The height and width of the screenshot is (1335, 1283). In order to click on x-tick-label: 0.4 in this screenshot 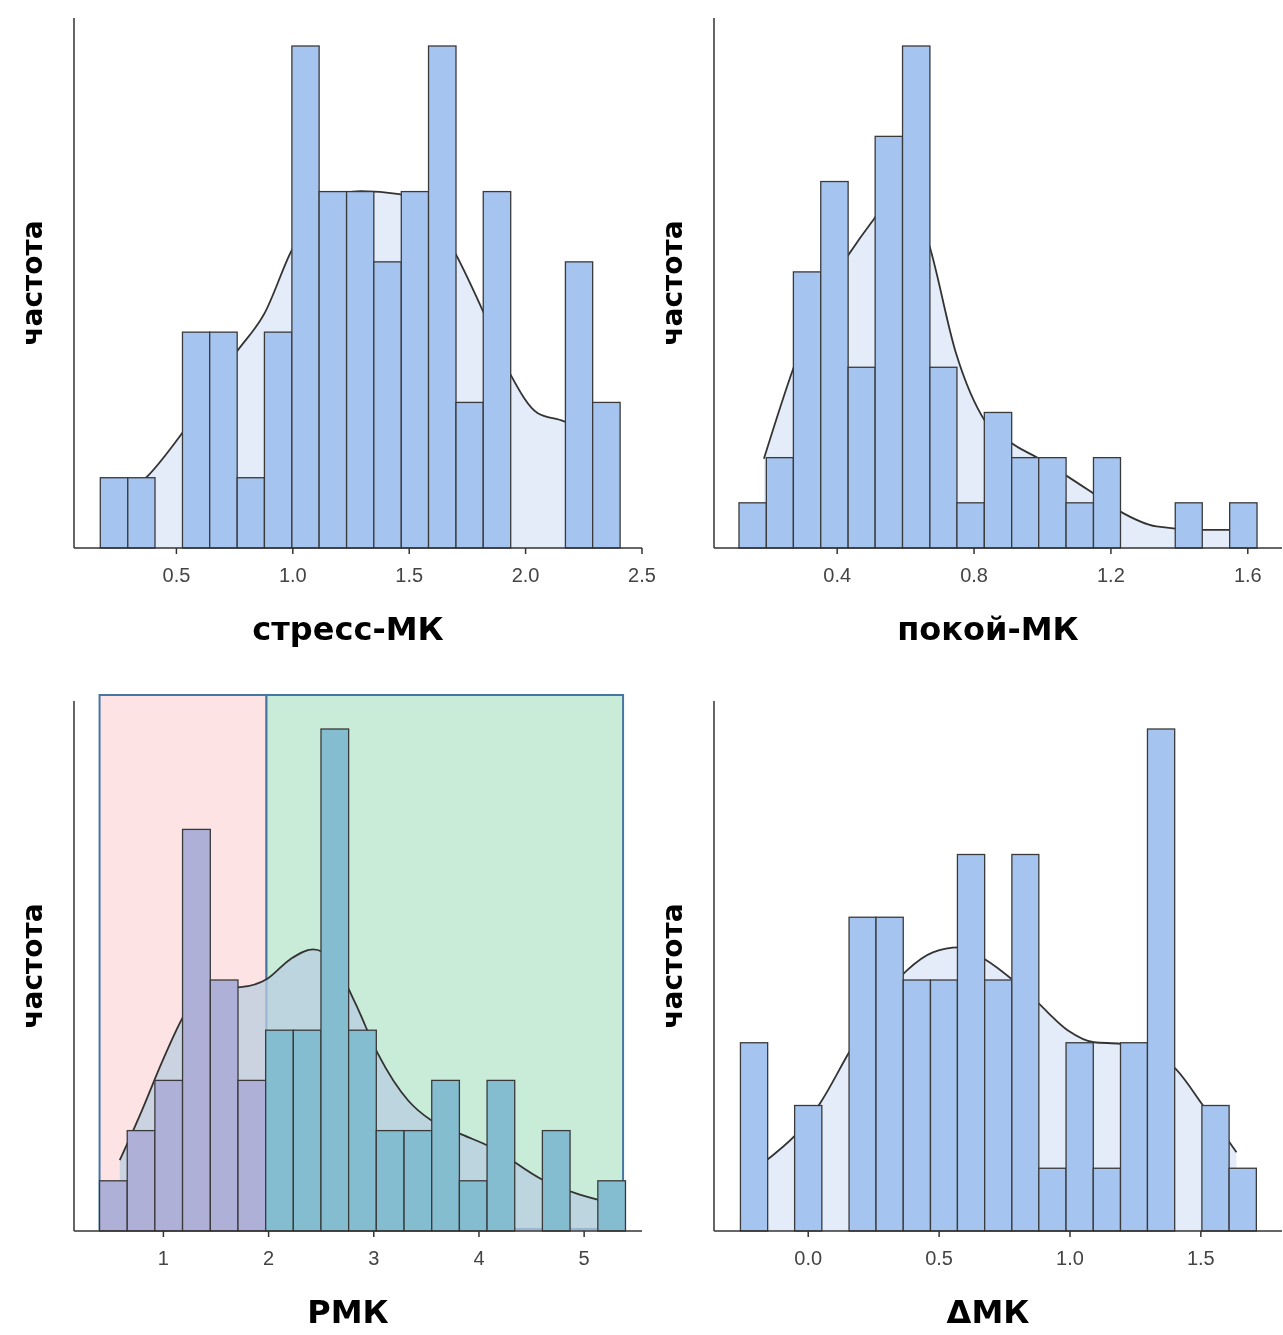, I will do `click(837, 575)`.